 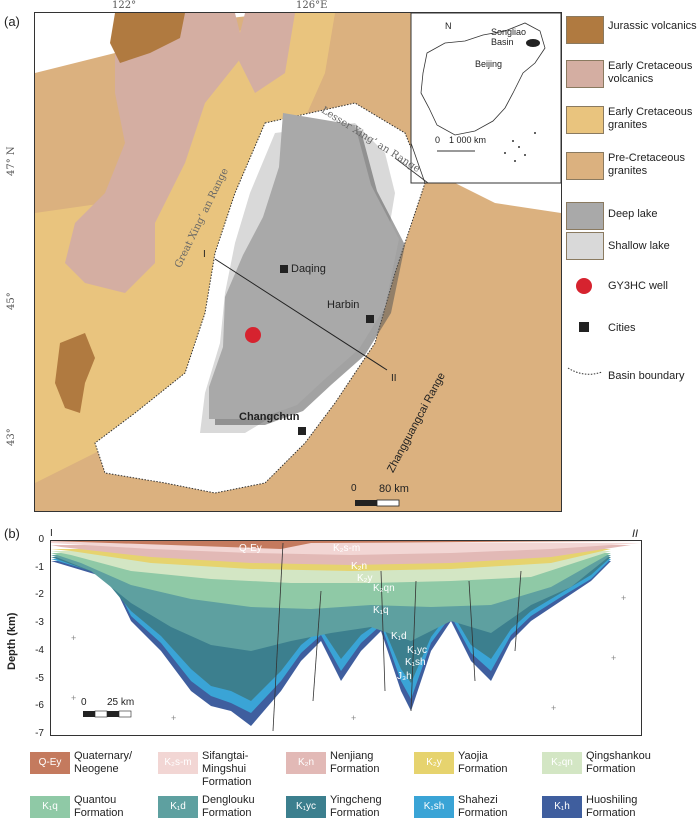 What do you see at coordinates (312, 5) in the screenshot?
I see `longitude-label-126: 126°E` at bounding box center [312, 5].